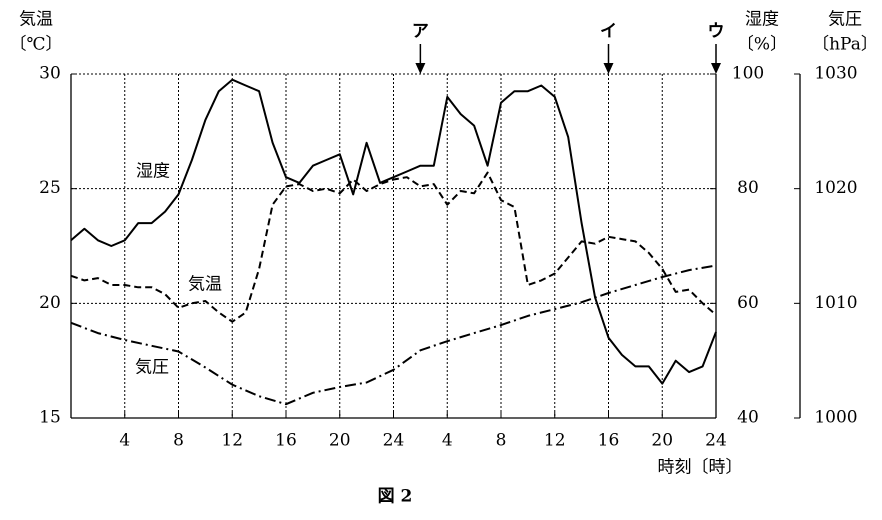 The width and height of the screenshot is (882, 520). Describe the element at coordinates (50, 303) in the screenshot. I see `y-tick-label: 20` at that location.